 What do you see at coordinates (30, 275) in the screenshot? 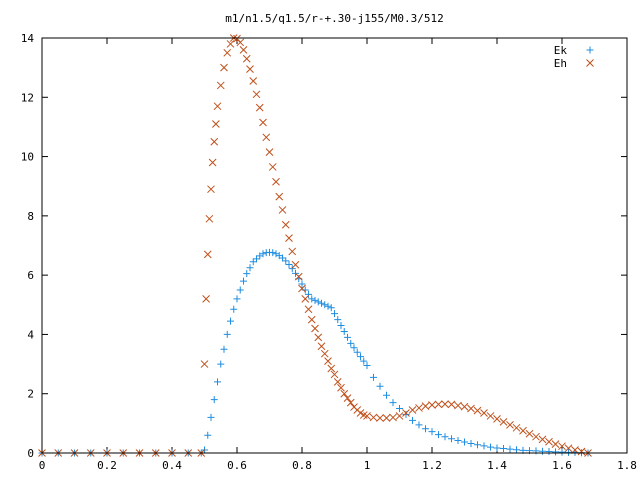
I see `y-tick-label: 6` at bounding box center [30, 275].